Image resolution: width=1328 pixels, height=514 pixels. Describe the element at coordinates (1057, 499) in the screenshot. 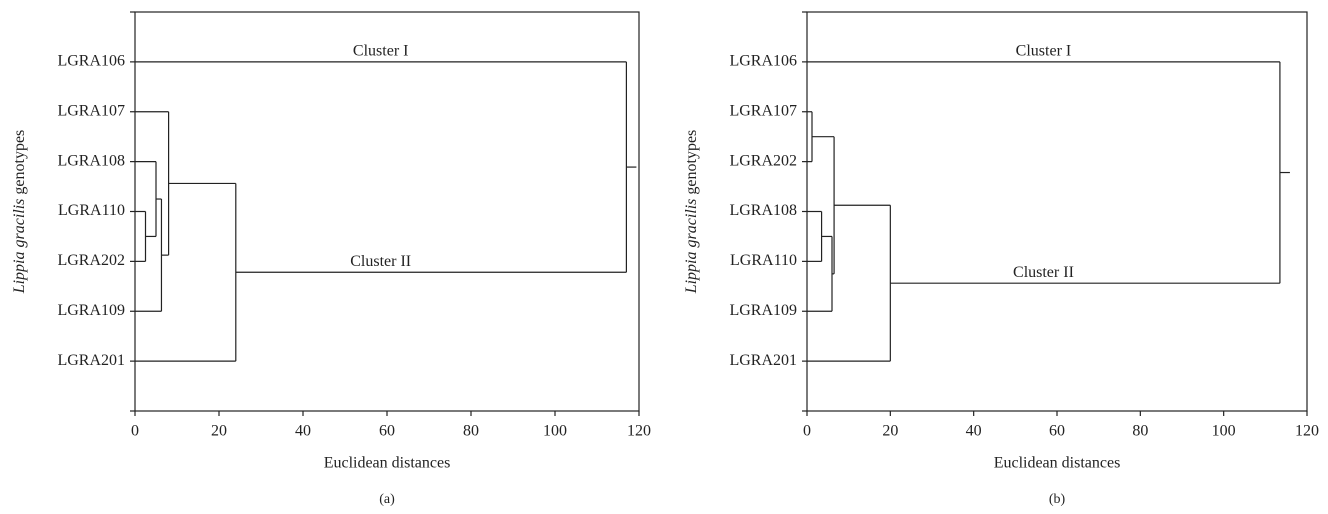

I see `panel-label: (b)` at that location.